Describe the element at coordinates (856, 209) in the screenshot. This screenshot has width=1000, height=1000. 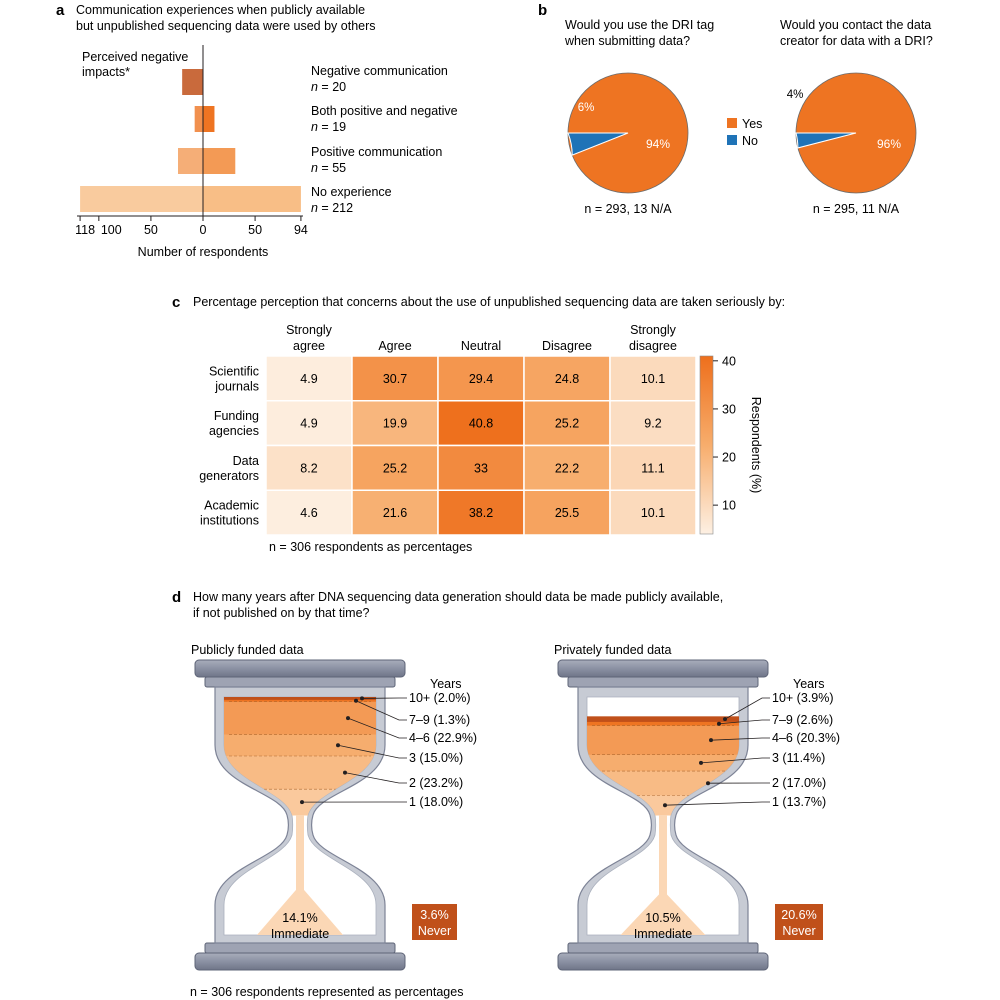
I see `pie2-n-label: n = 295, 11 N/A` at that location.